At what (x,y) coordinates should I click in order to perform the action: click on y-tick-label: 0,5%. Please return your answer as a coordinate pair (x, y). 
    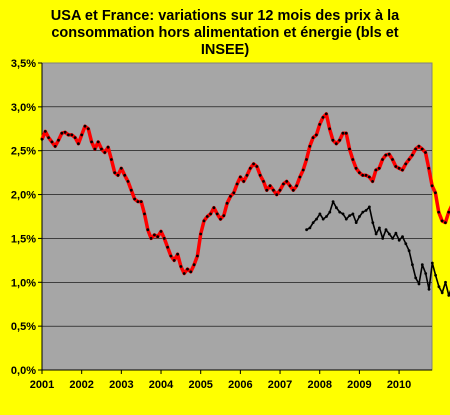
    Looking at the image, I should click on (23, 327).